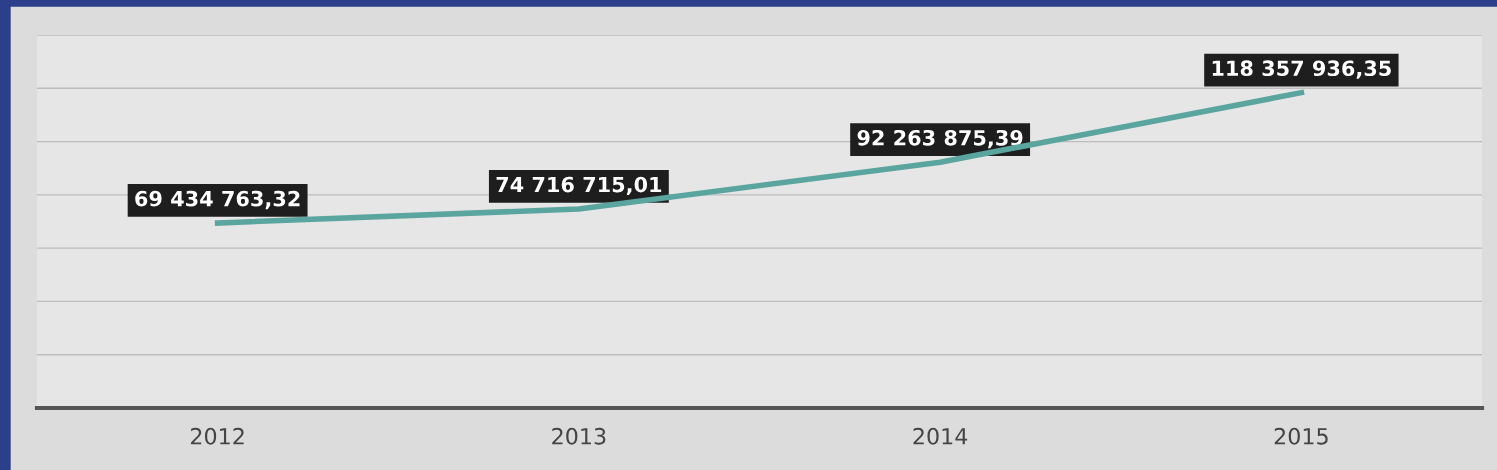 This screenshot has width=1497, height=470. I want to click on data-label: 118 357 936,35, so click(1301, 69).